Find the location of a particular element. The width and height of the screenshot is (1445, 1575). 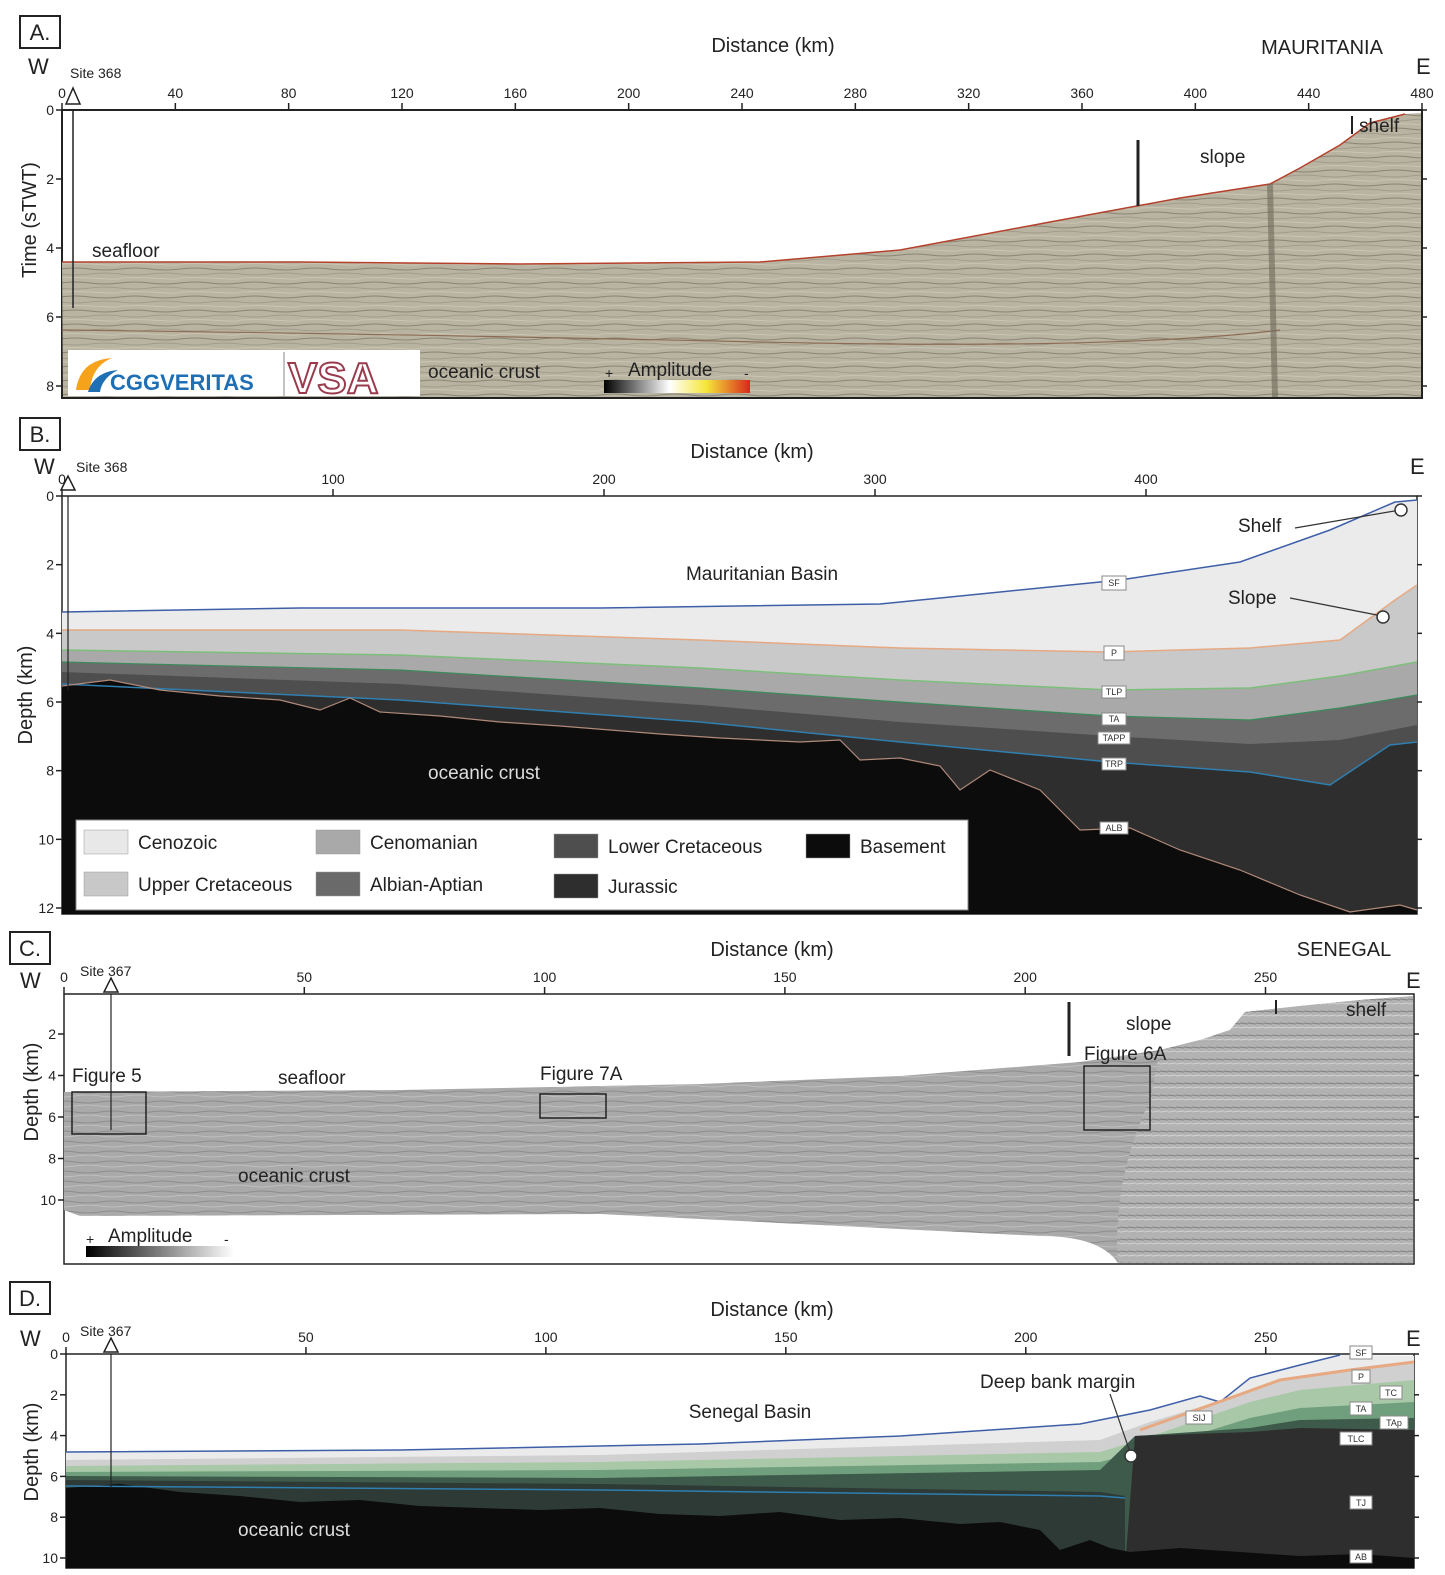

panel-b-slope-point is located at coordinates (1383, 617).